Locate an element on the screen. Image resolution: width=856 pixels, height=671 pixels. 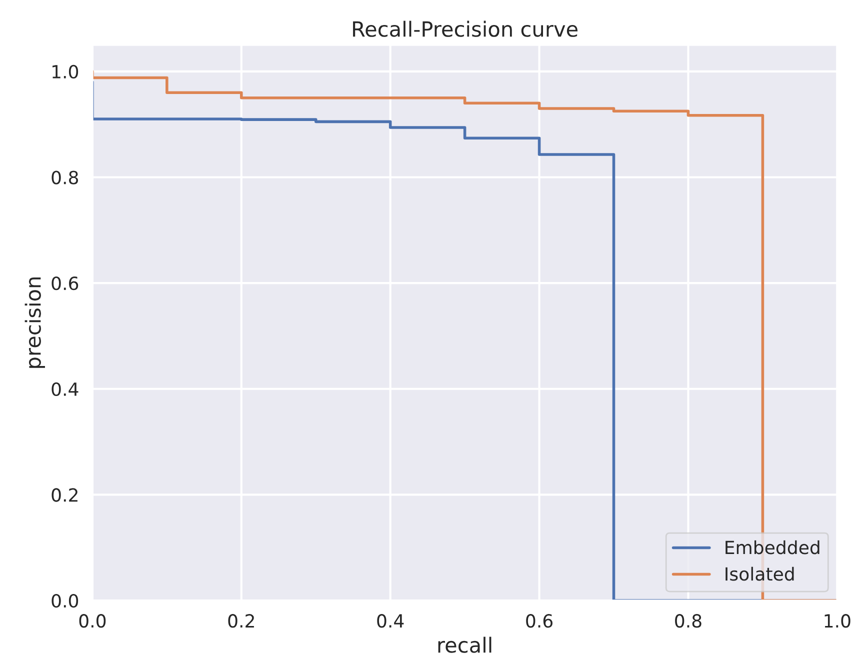
legend-label: Isolated is located at coordinates (760, 573).